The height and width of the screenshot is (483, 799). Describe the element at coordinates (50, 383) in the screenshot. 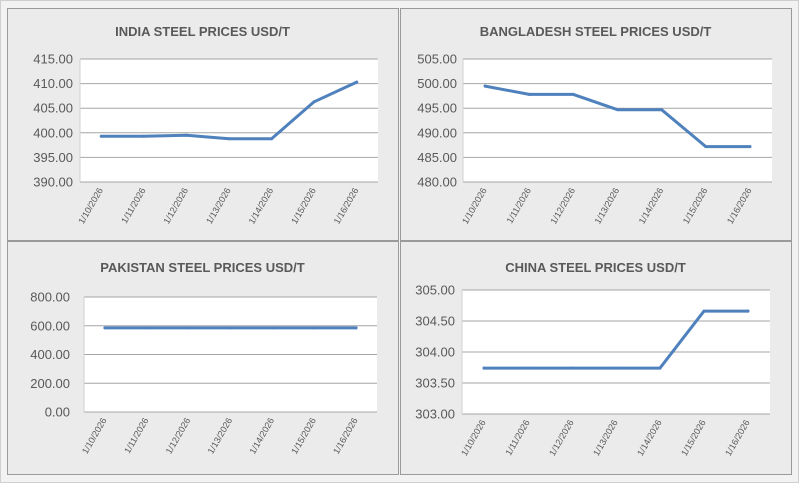

I see `y-tick-label: 200.00` at that location.